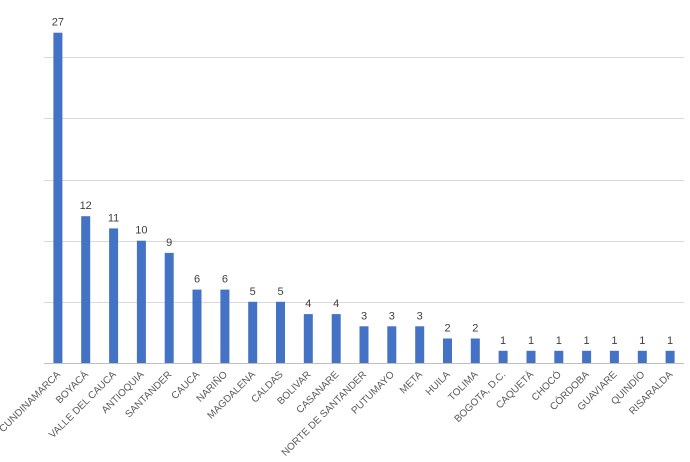 Image resolution: width=690 pixels, height=462 pixels. What do you see at coordinates (58, 23) in the screenshot?
I see `data-label-0: 27` at bounding box center [58, 23].